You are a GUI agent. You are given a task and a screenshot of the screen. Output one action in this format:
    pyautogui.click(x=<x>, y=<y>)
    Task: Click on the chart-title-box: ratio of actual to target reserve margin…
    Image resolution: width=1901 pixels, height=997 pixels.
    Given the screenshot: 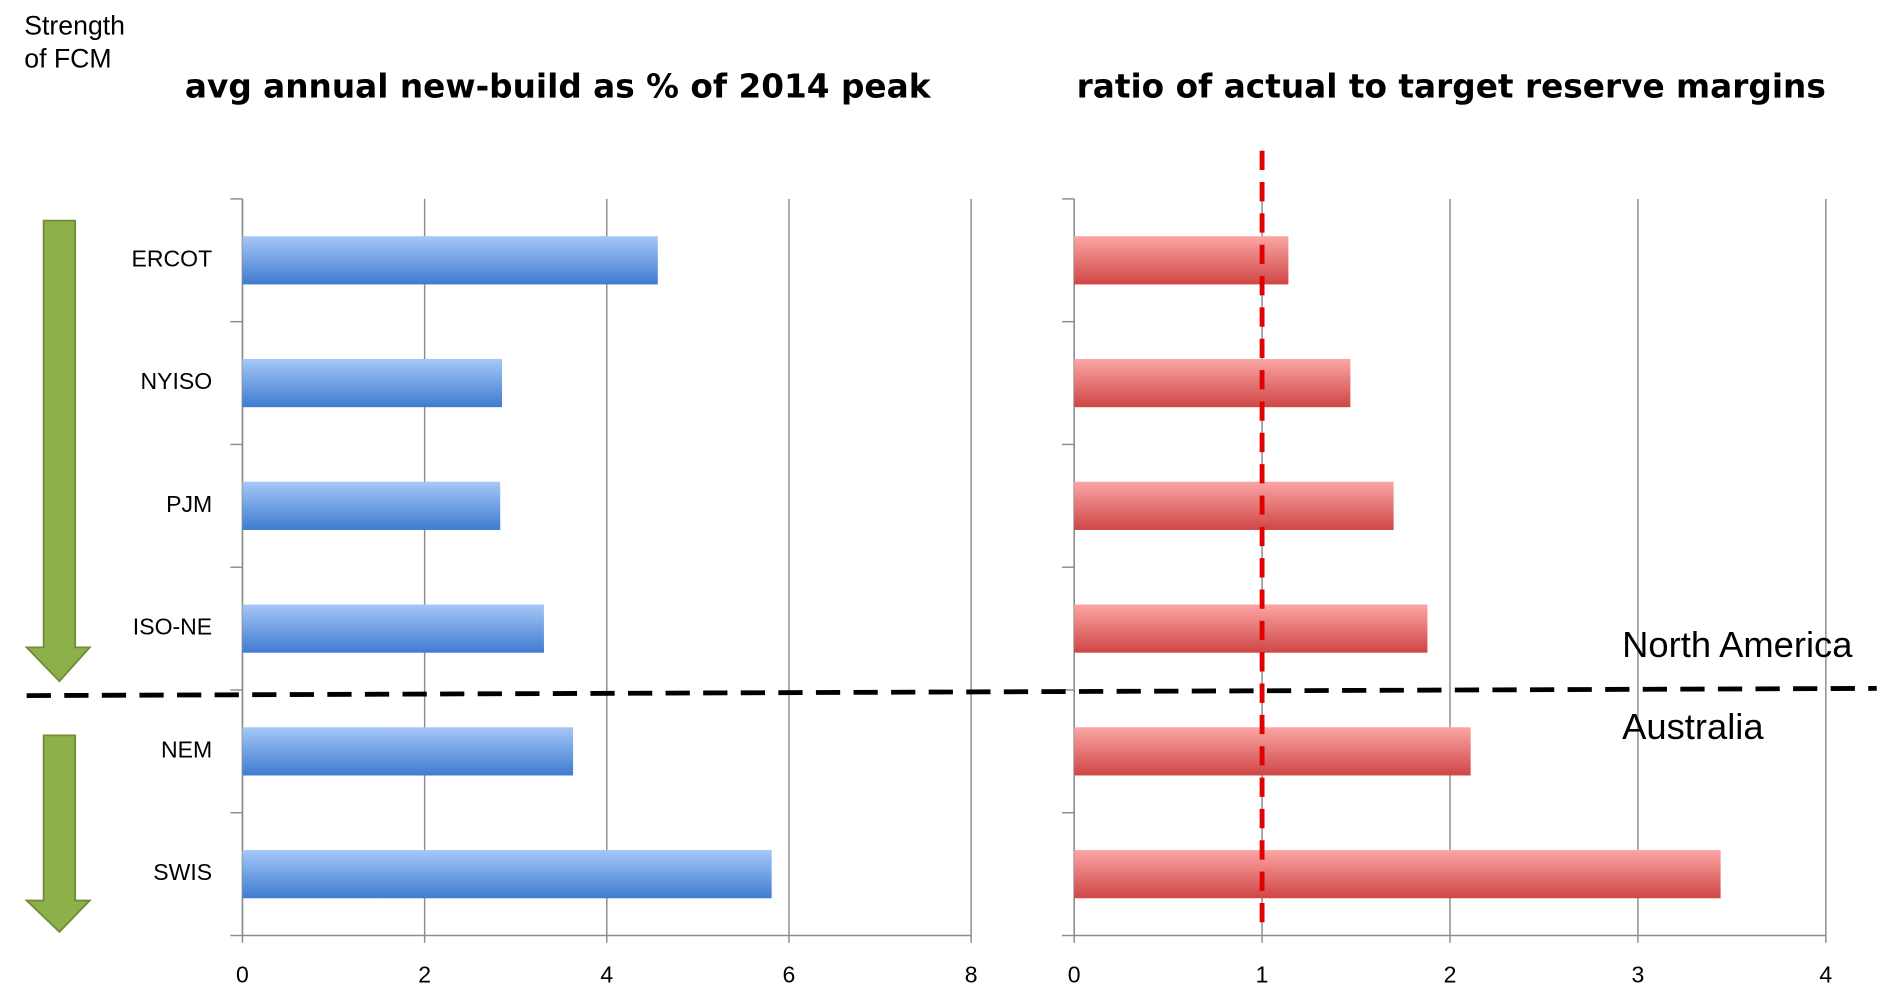 What is the action you would take?
    pyautogui.click(x=1451, y=87)
    